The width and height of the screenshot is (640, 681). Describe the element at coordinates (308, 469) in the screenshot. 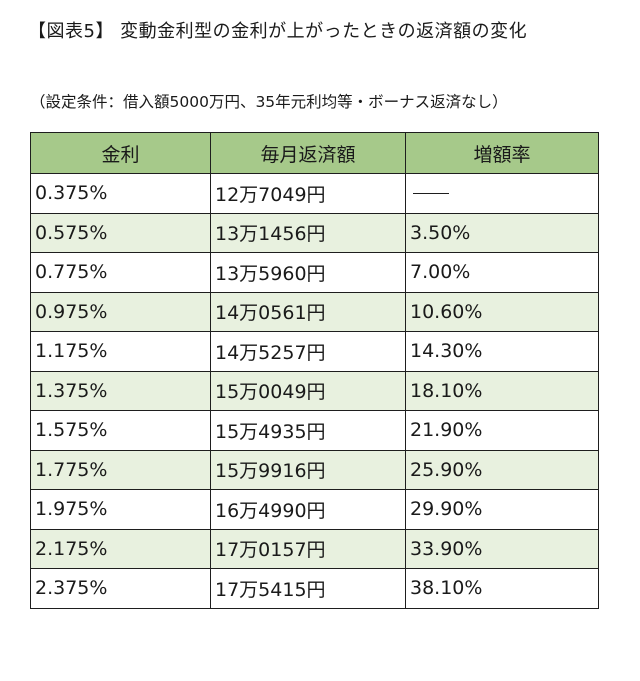

I see `monthly-payment-cell: 15万9916円` at that location.